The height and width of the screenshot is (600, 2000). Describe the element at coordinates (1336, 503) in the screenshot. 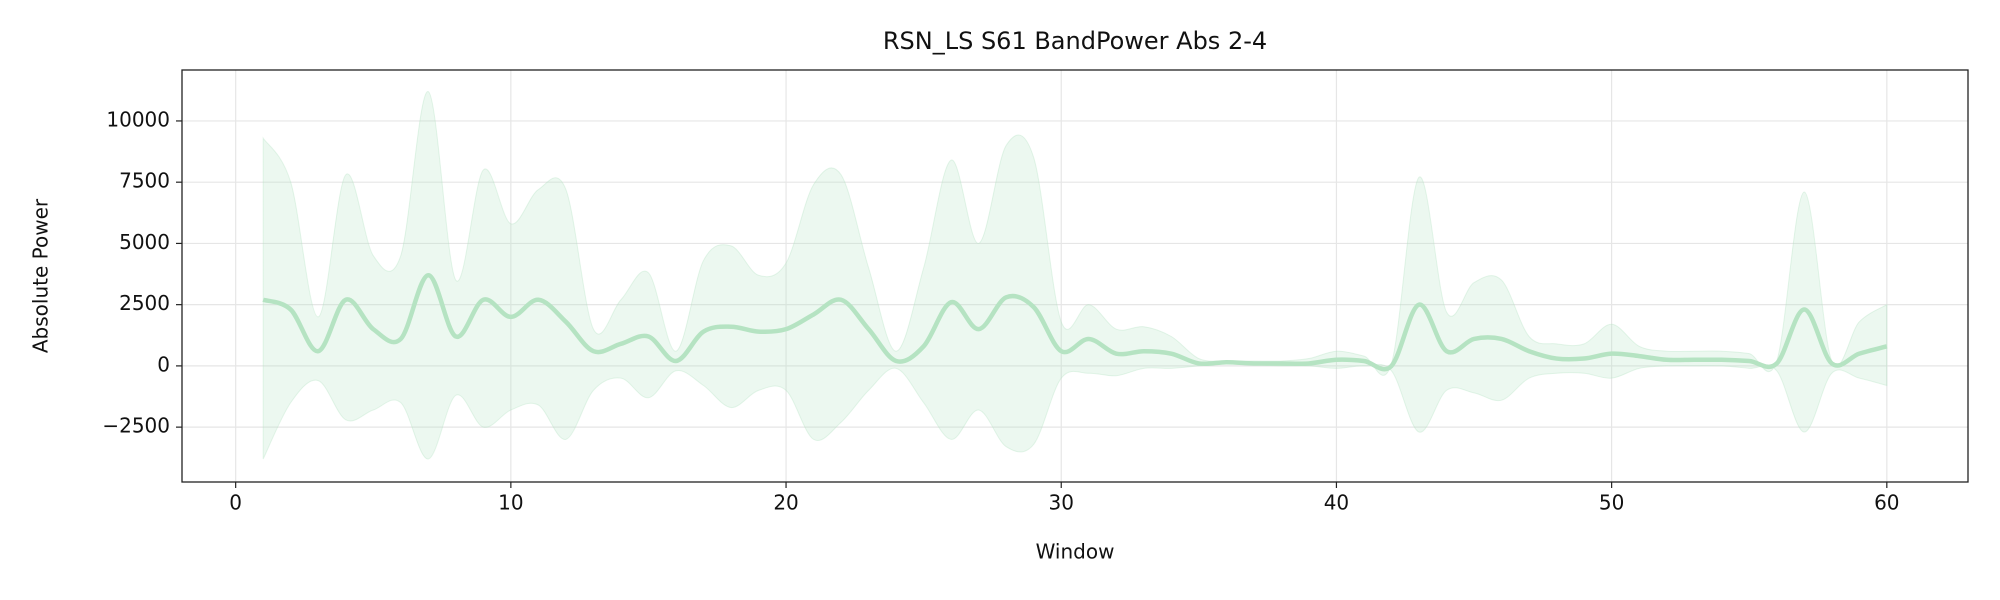

I see `x-tick-label: 40` at that location.